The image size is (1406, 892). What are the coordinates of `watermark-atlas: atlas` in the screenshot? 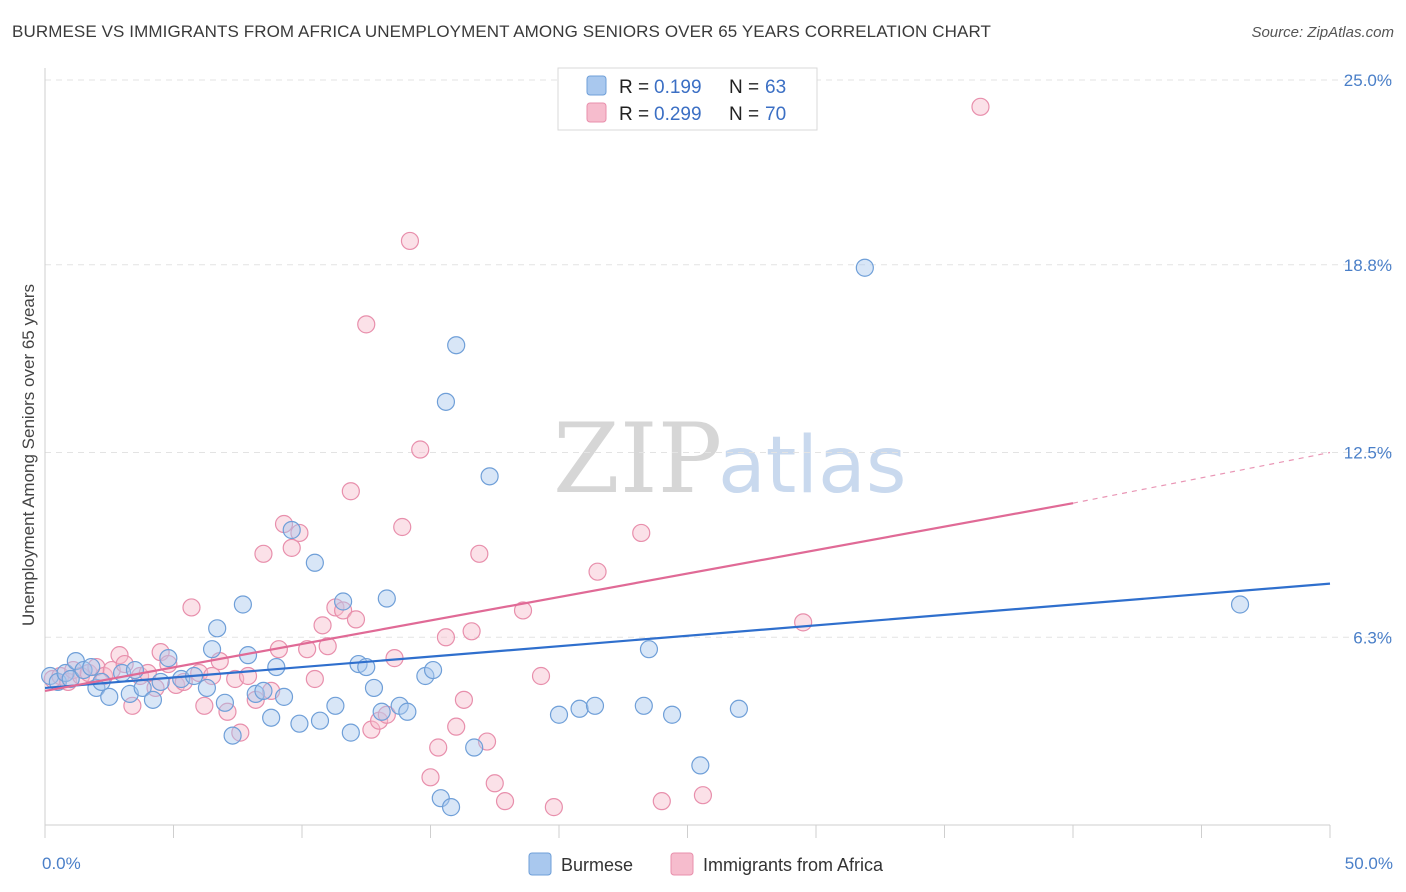 It's located at (812, 466).